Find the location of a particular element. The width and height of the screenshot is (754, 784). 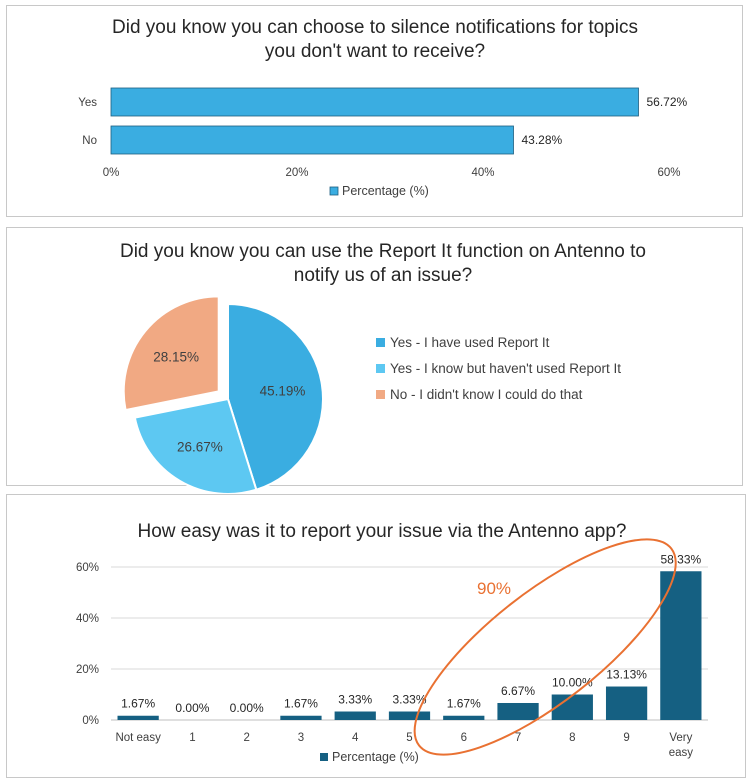

y-tick-label: 0% is located at coordinates (90, 721).